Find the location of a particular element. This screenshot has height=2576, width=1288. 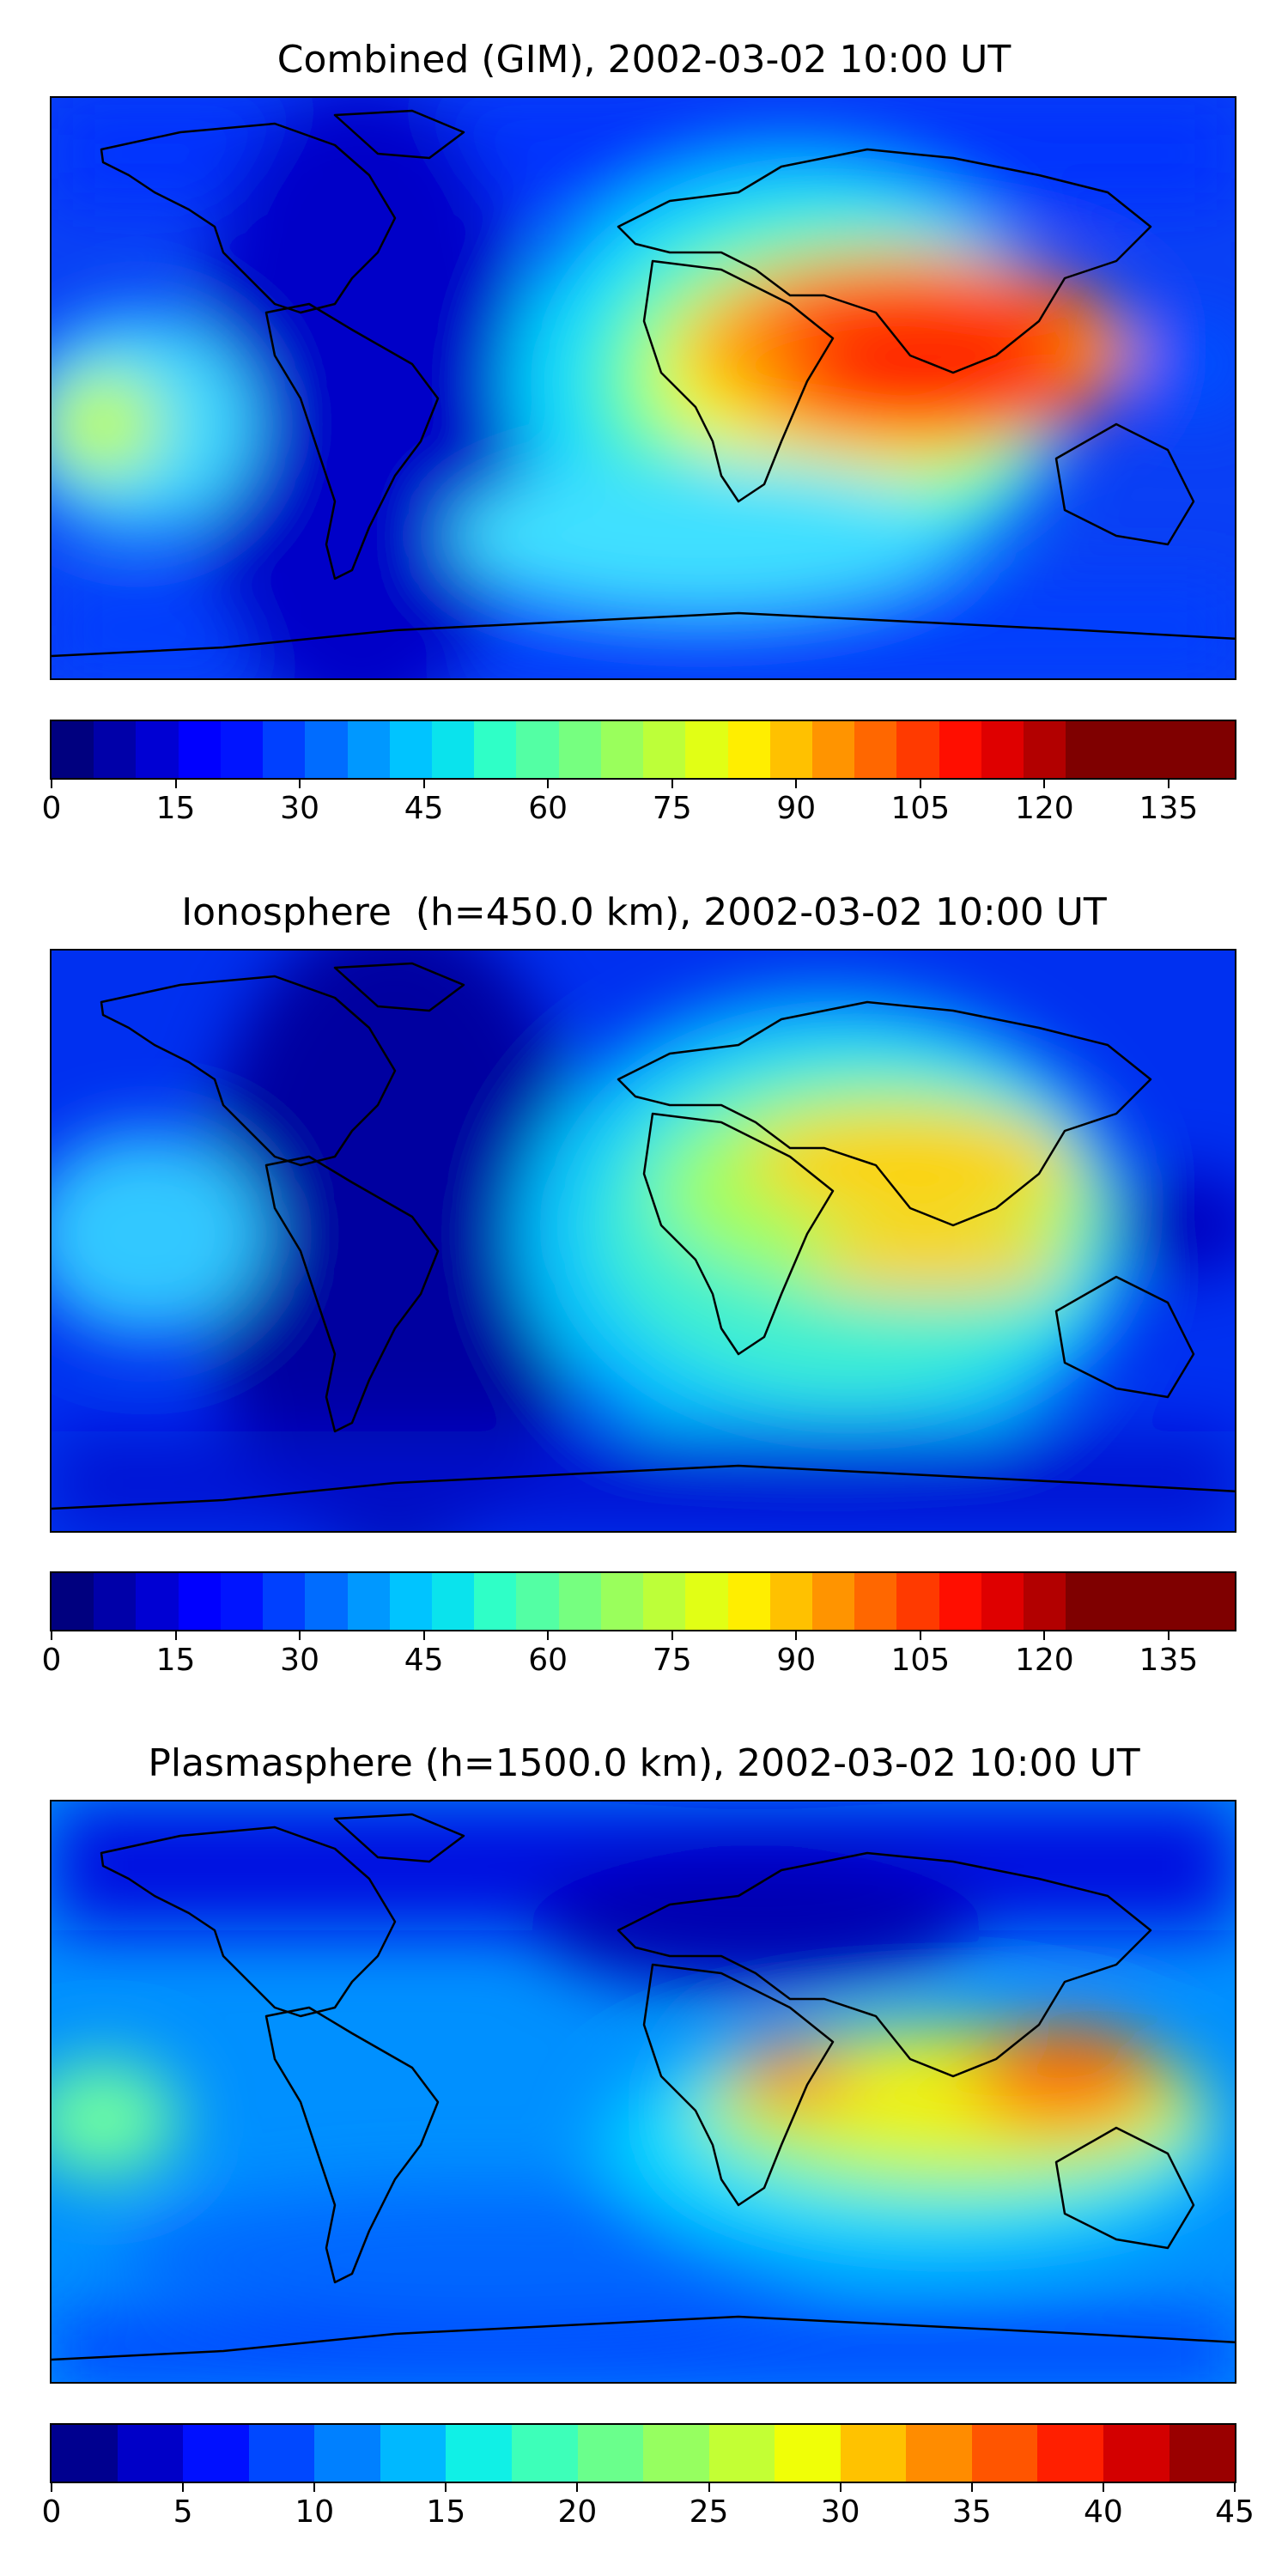

colorbar-tick-label: 45 is located at coordinates (424, 1660).